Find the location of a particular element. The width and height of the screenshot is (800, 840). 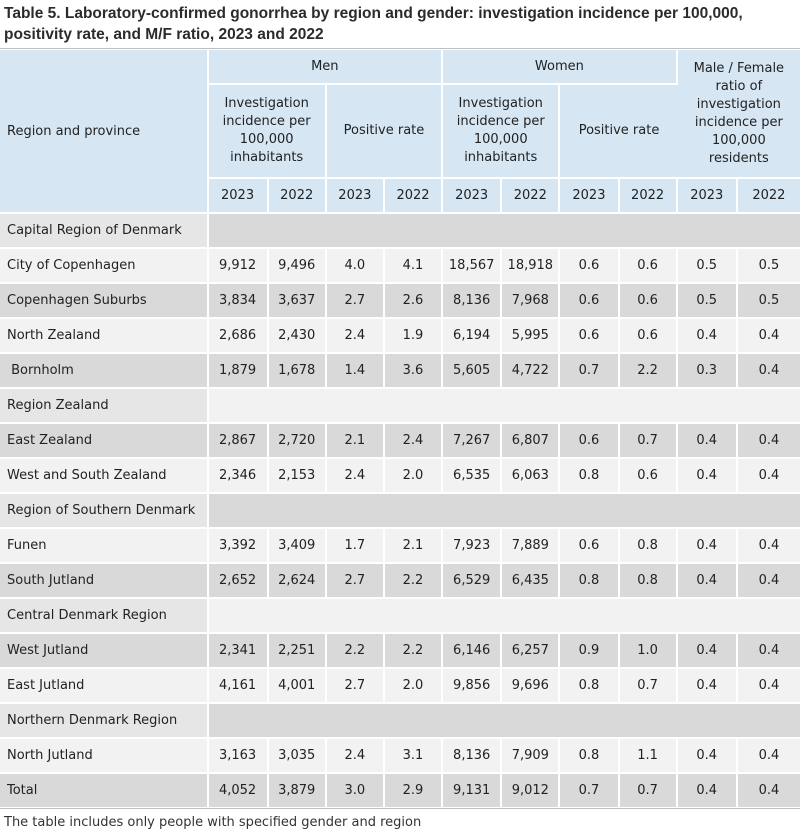

table-cell: 6,807 is located at coordinates (531, 441).